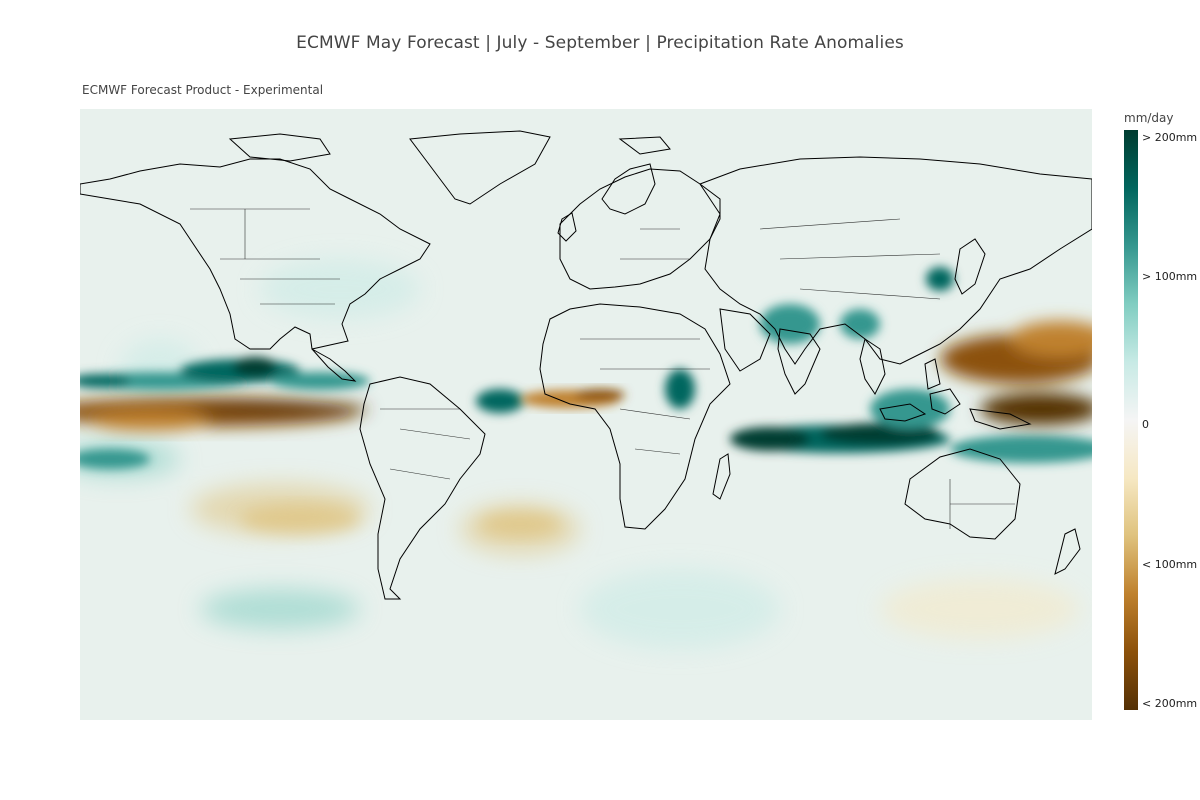  What do you see at coordinates (1170, 703) in the screenshot?
I see `colorbar-tick-label: < 200mm` at bounding box center [1170, 703].